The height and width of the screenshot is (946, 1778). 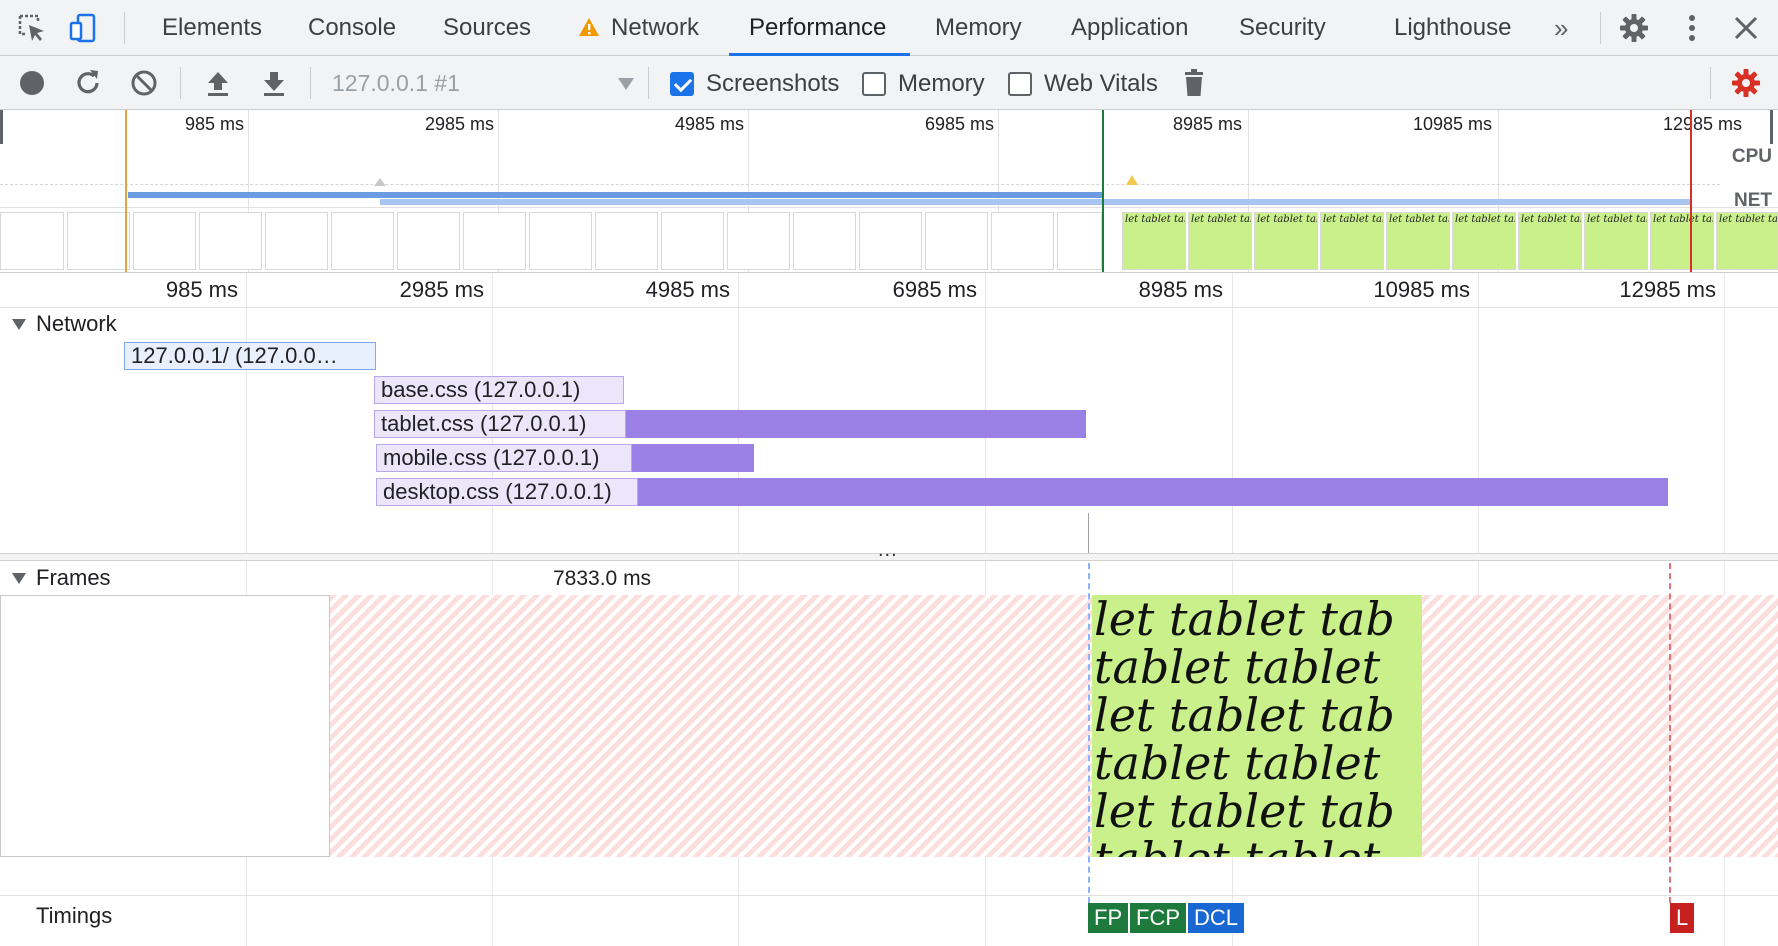 What do you see at coordinates (380, 182) in the screenshot?
I see `cpu-activity-mark` at bounding box center [380, 182].